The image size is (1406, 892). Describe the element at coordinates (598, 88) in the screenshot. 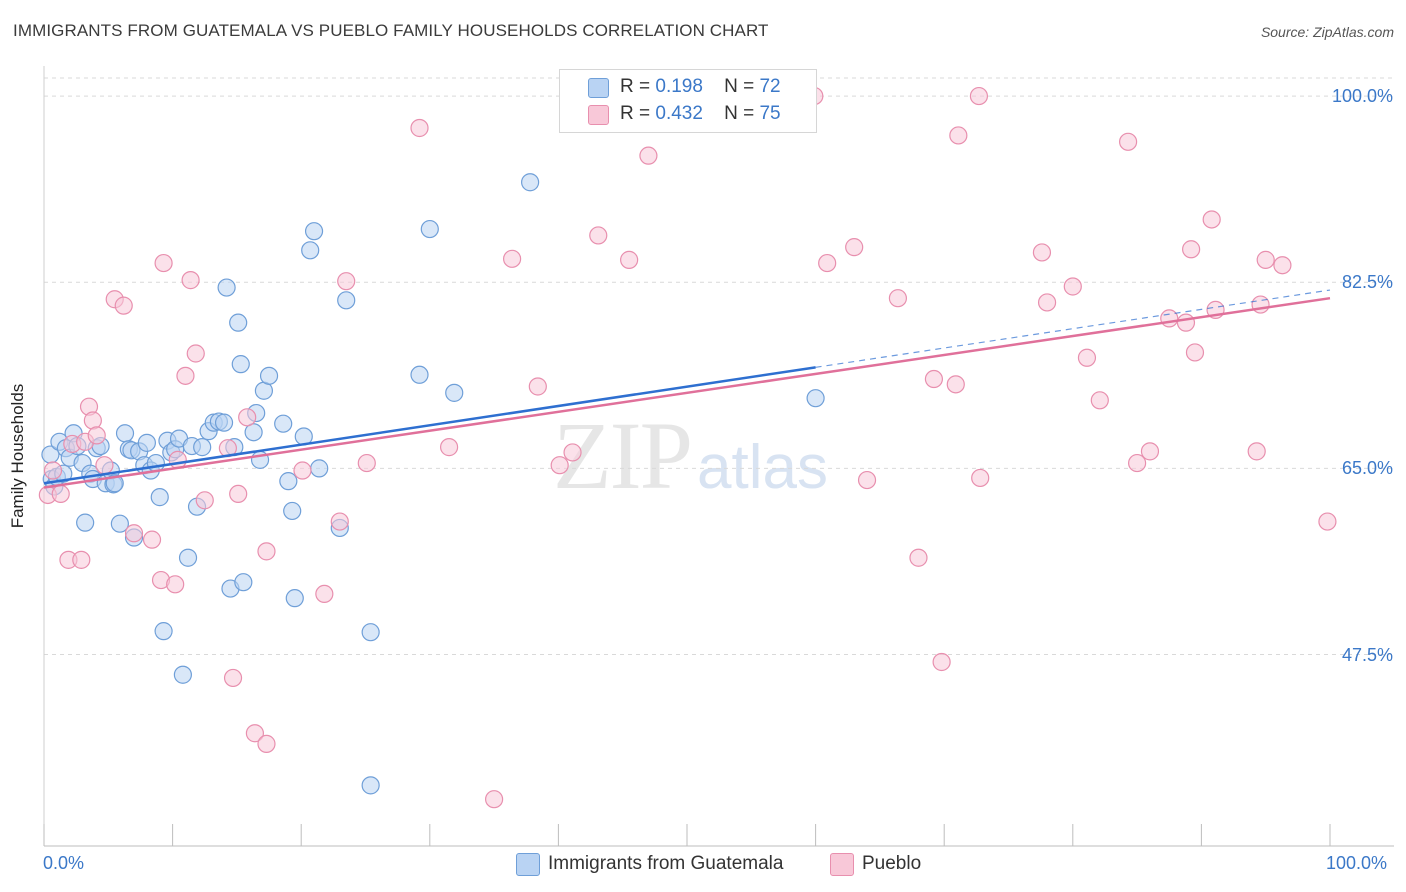

I see `legend-swatch-guatemala` at that location.